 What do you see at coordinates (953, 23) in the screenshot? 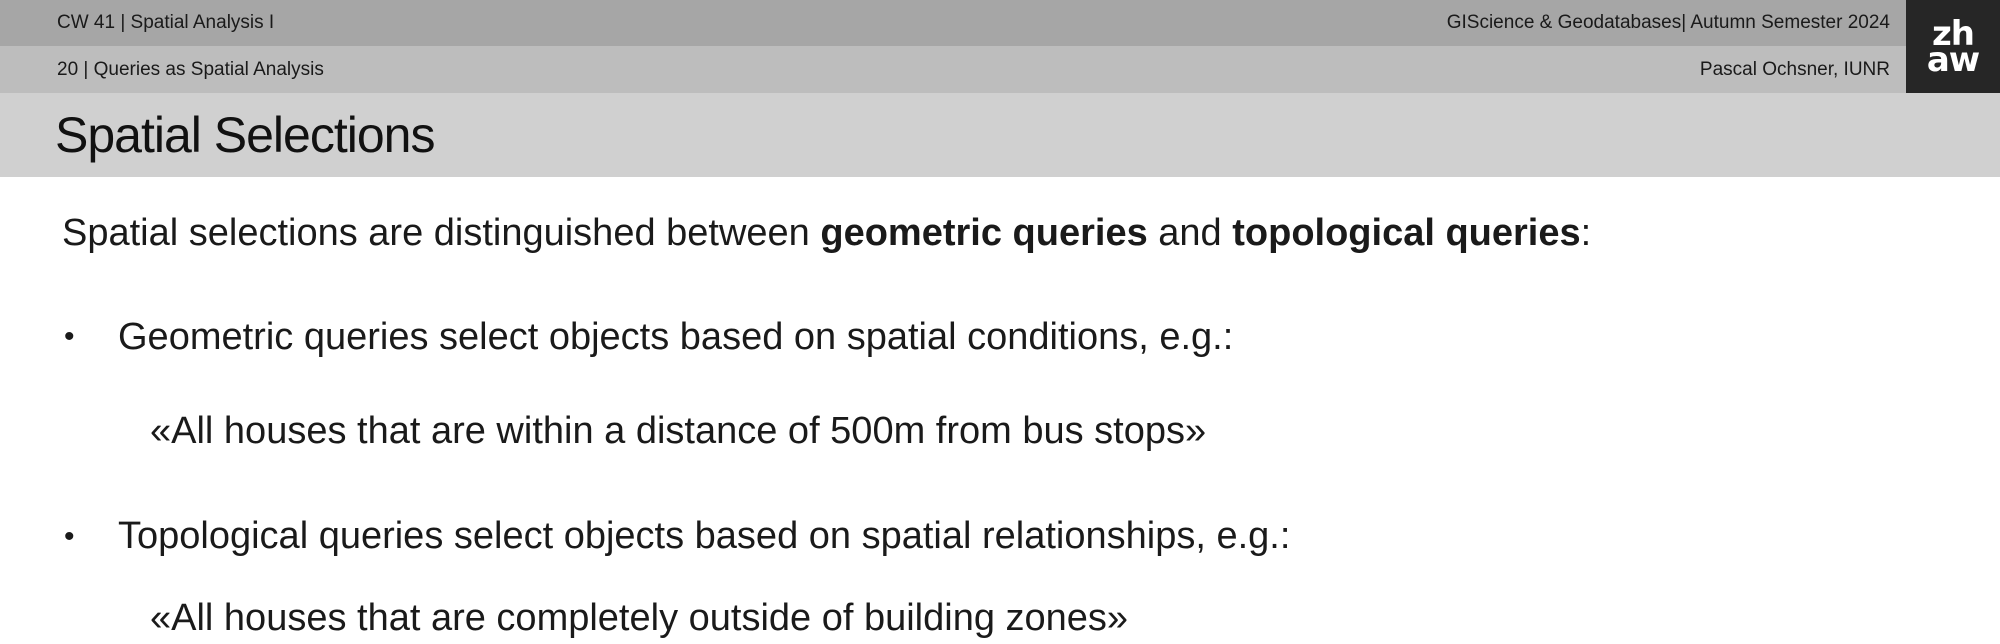
I see `header-bar-top` at bounding box center [953, 23].